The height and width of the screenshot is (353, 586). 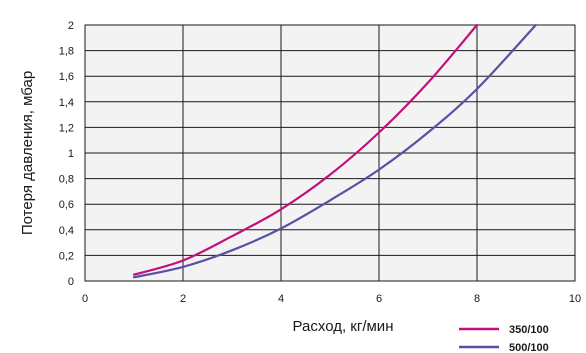 I want to click on y-tick-label: 1,2, so click(x=66, y=128).